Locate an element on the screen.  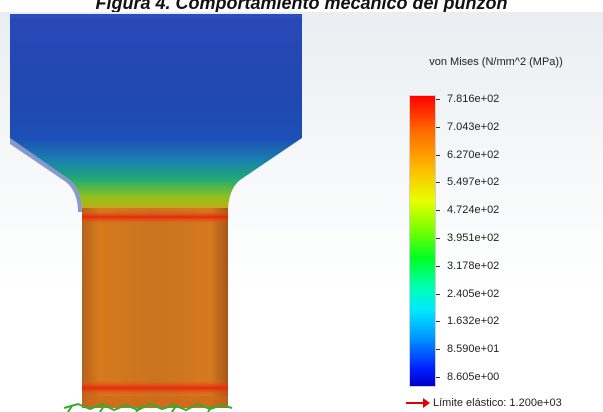
colorbar-tick-label: 6.270e+02 is located at coordinates (473, 154).